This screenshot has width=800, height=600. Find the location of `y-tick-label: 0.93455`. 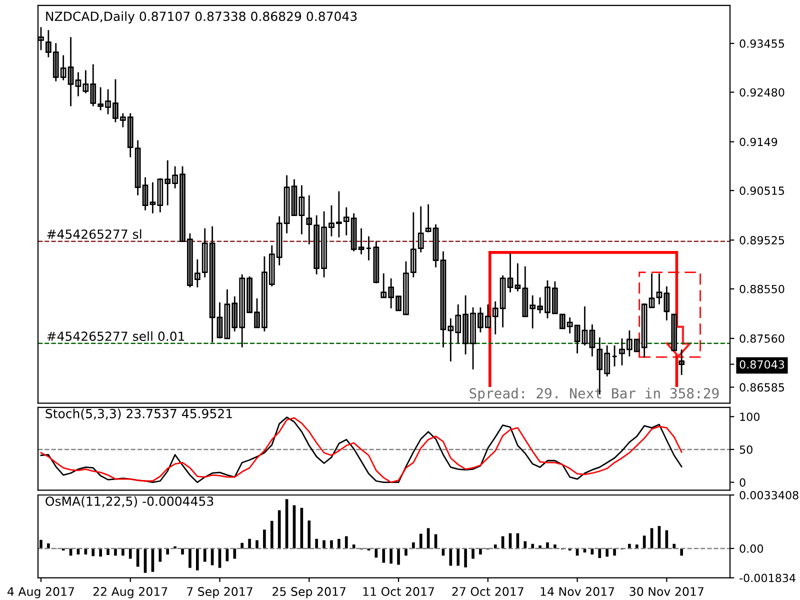

y-tick-label: 0.93455 is located at coordinates (762, 43).